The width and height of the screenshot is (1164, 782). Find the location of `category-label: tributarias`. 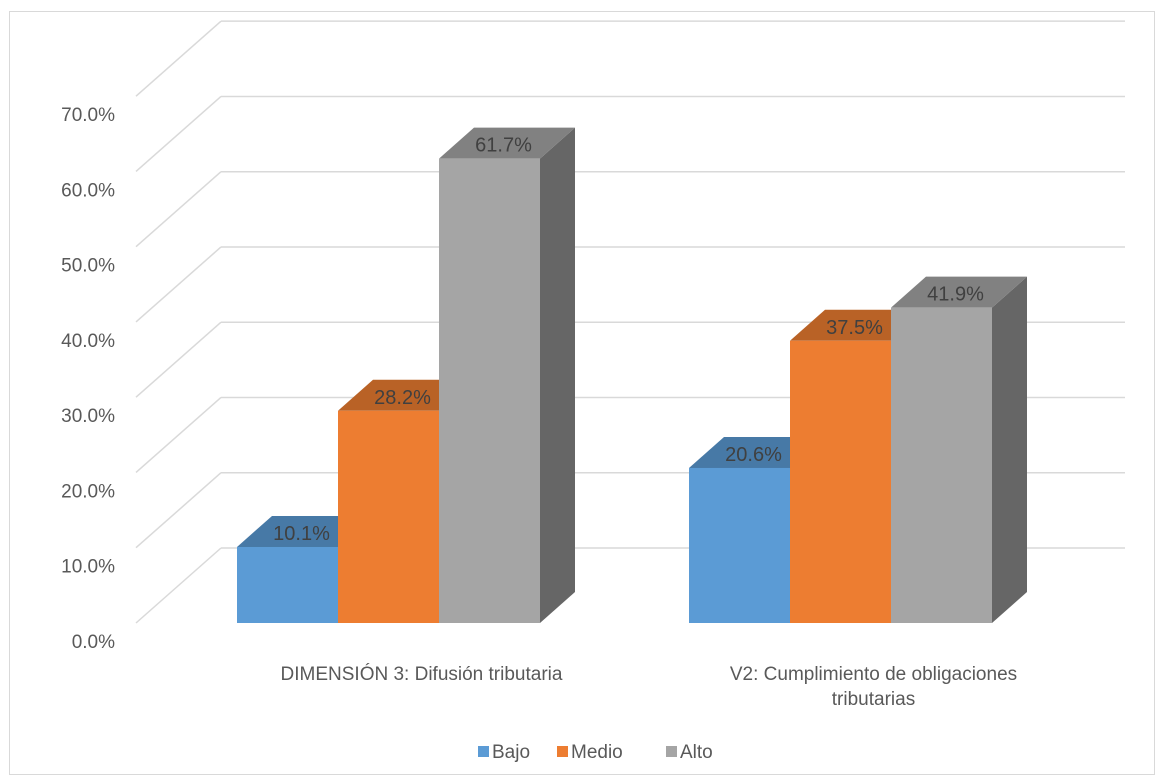

category-label: tributarias is located at coordinates (873, 699).